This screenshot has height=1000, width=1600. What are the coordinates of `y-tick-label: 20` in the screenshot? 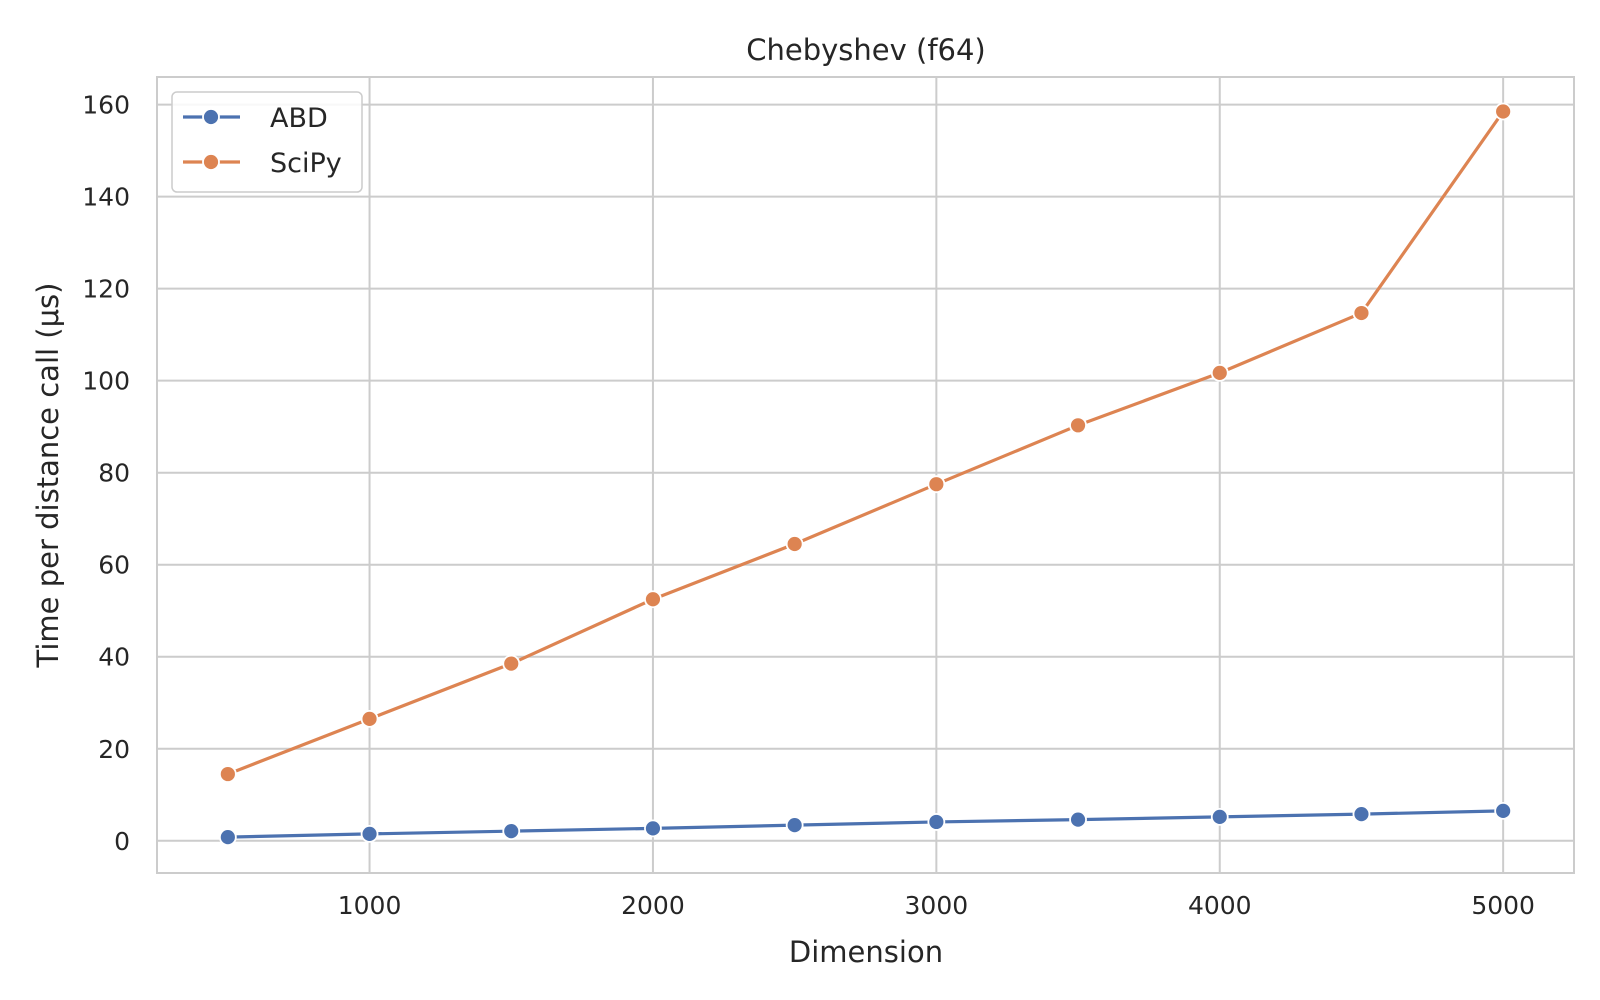 It's located at (114, 749).